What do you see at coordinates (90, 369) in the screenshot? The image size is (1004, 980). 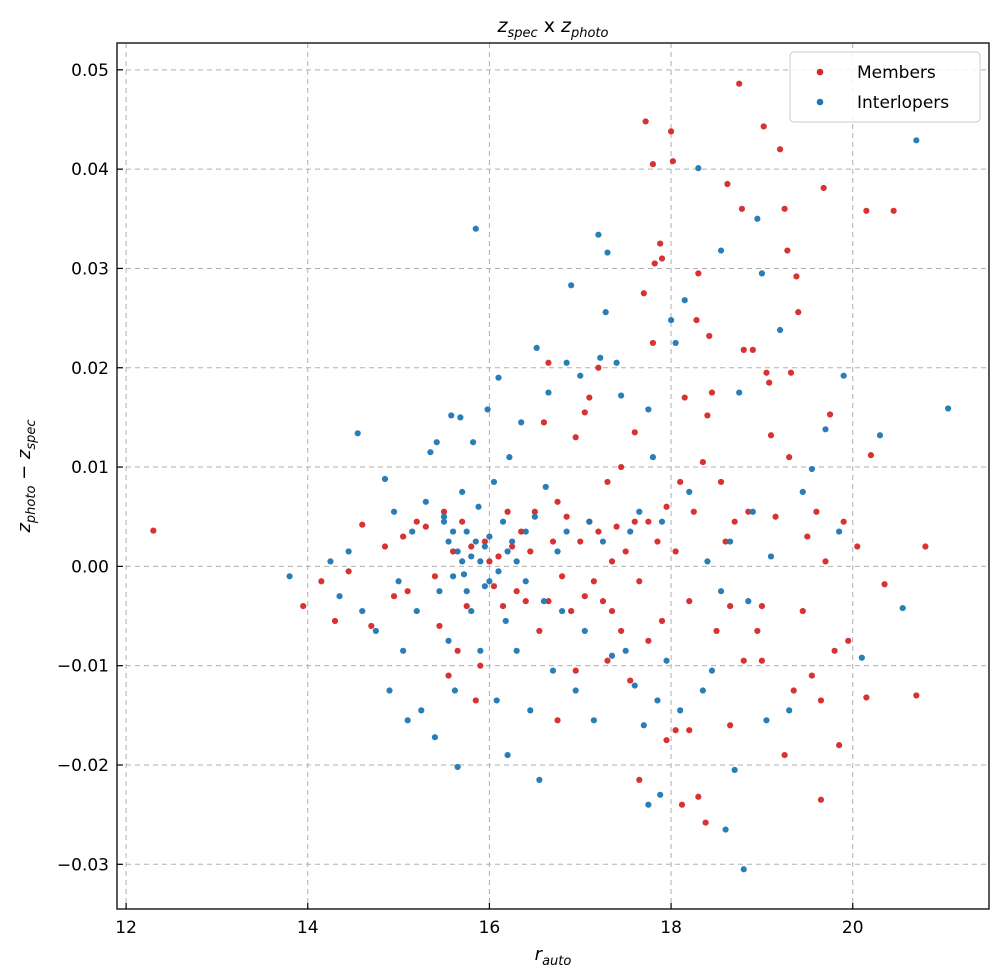 I see `y-tick-label: 0.02` at bounding box center [90, 369].